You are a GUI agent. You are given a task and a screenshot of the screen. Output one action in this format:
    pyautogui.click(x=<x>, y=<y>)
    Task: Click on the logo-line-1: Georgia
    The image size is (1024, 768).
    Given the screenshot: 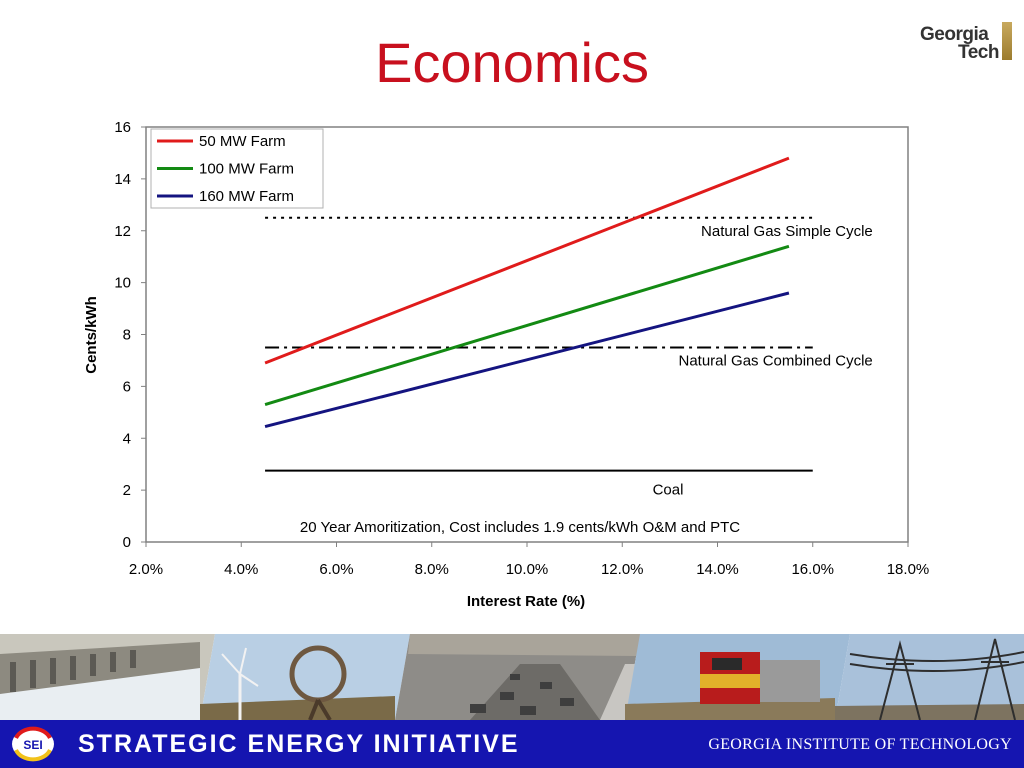 What is the action you would take?
    pyautogui.click(x=954, y=34)
    